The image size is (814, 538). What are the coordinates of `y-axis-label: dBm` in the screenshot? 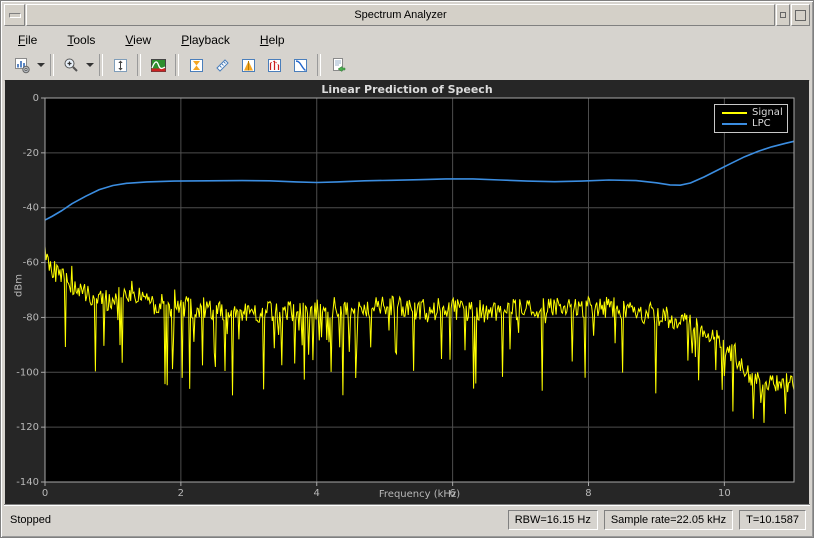 It's located at (19, 285).